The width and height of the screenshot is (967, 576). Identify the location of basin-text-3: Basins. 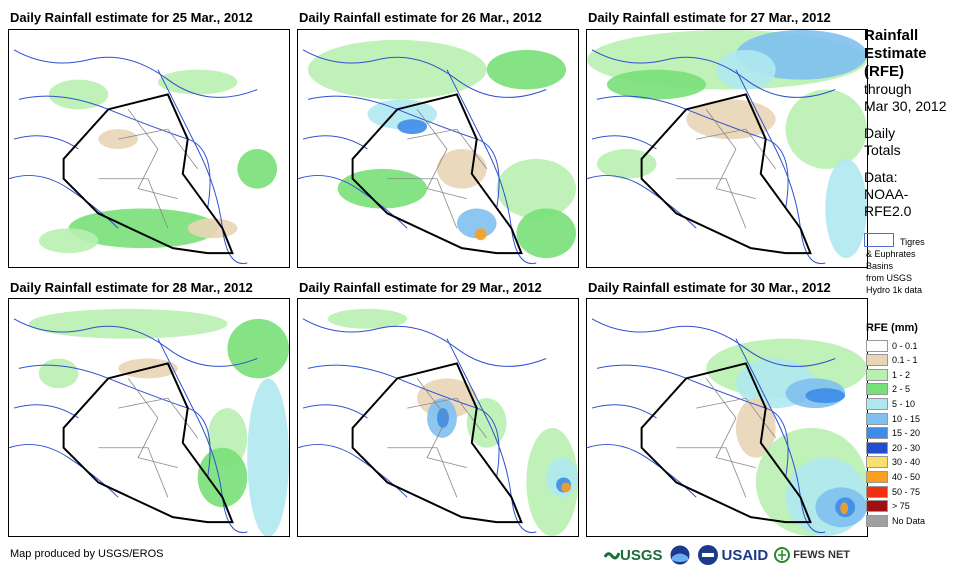
(880, 266).